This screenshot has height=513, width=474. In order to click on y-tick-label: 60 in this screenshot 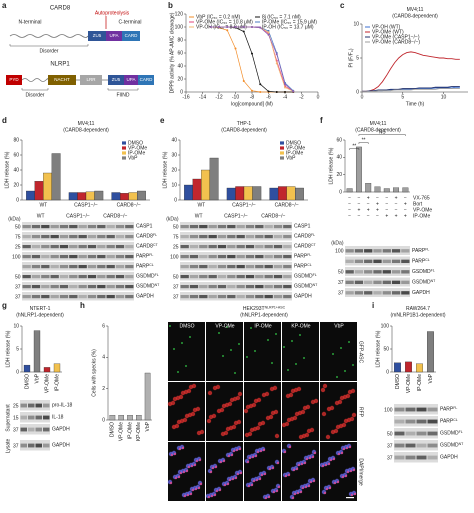, I will do `click(16, 155)`.